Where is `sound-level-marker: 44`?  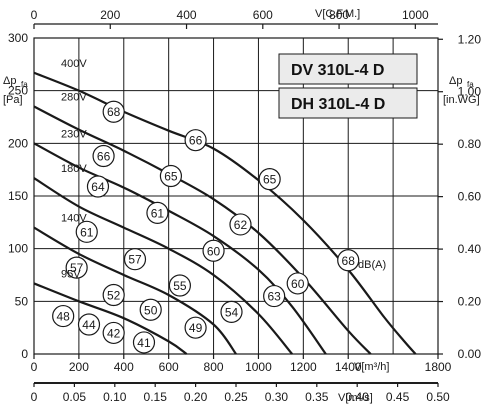
sound-level-marker: 44 is located at coordinates (89, 324).